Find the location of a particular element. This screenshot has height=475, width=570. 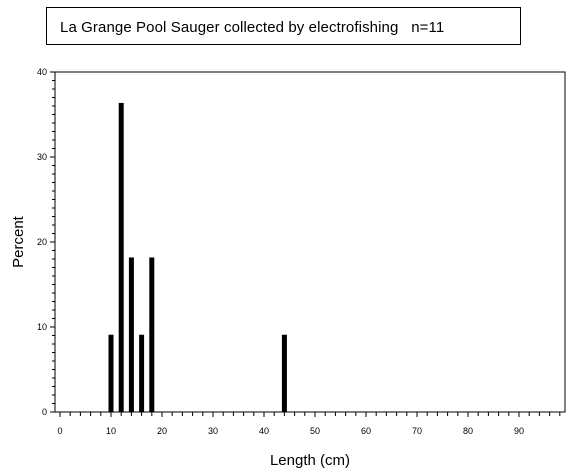

x-tick-label: 20 is located at coordinates (162, 431).